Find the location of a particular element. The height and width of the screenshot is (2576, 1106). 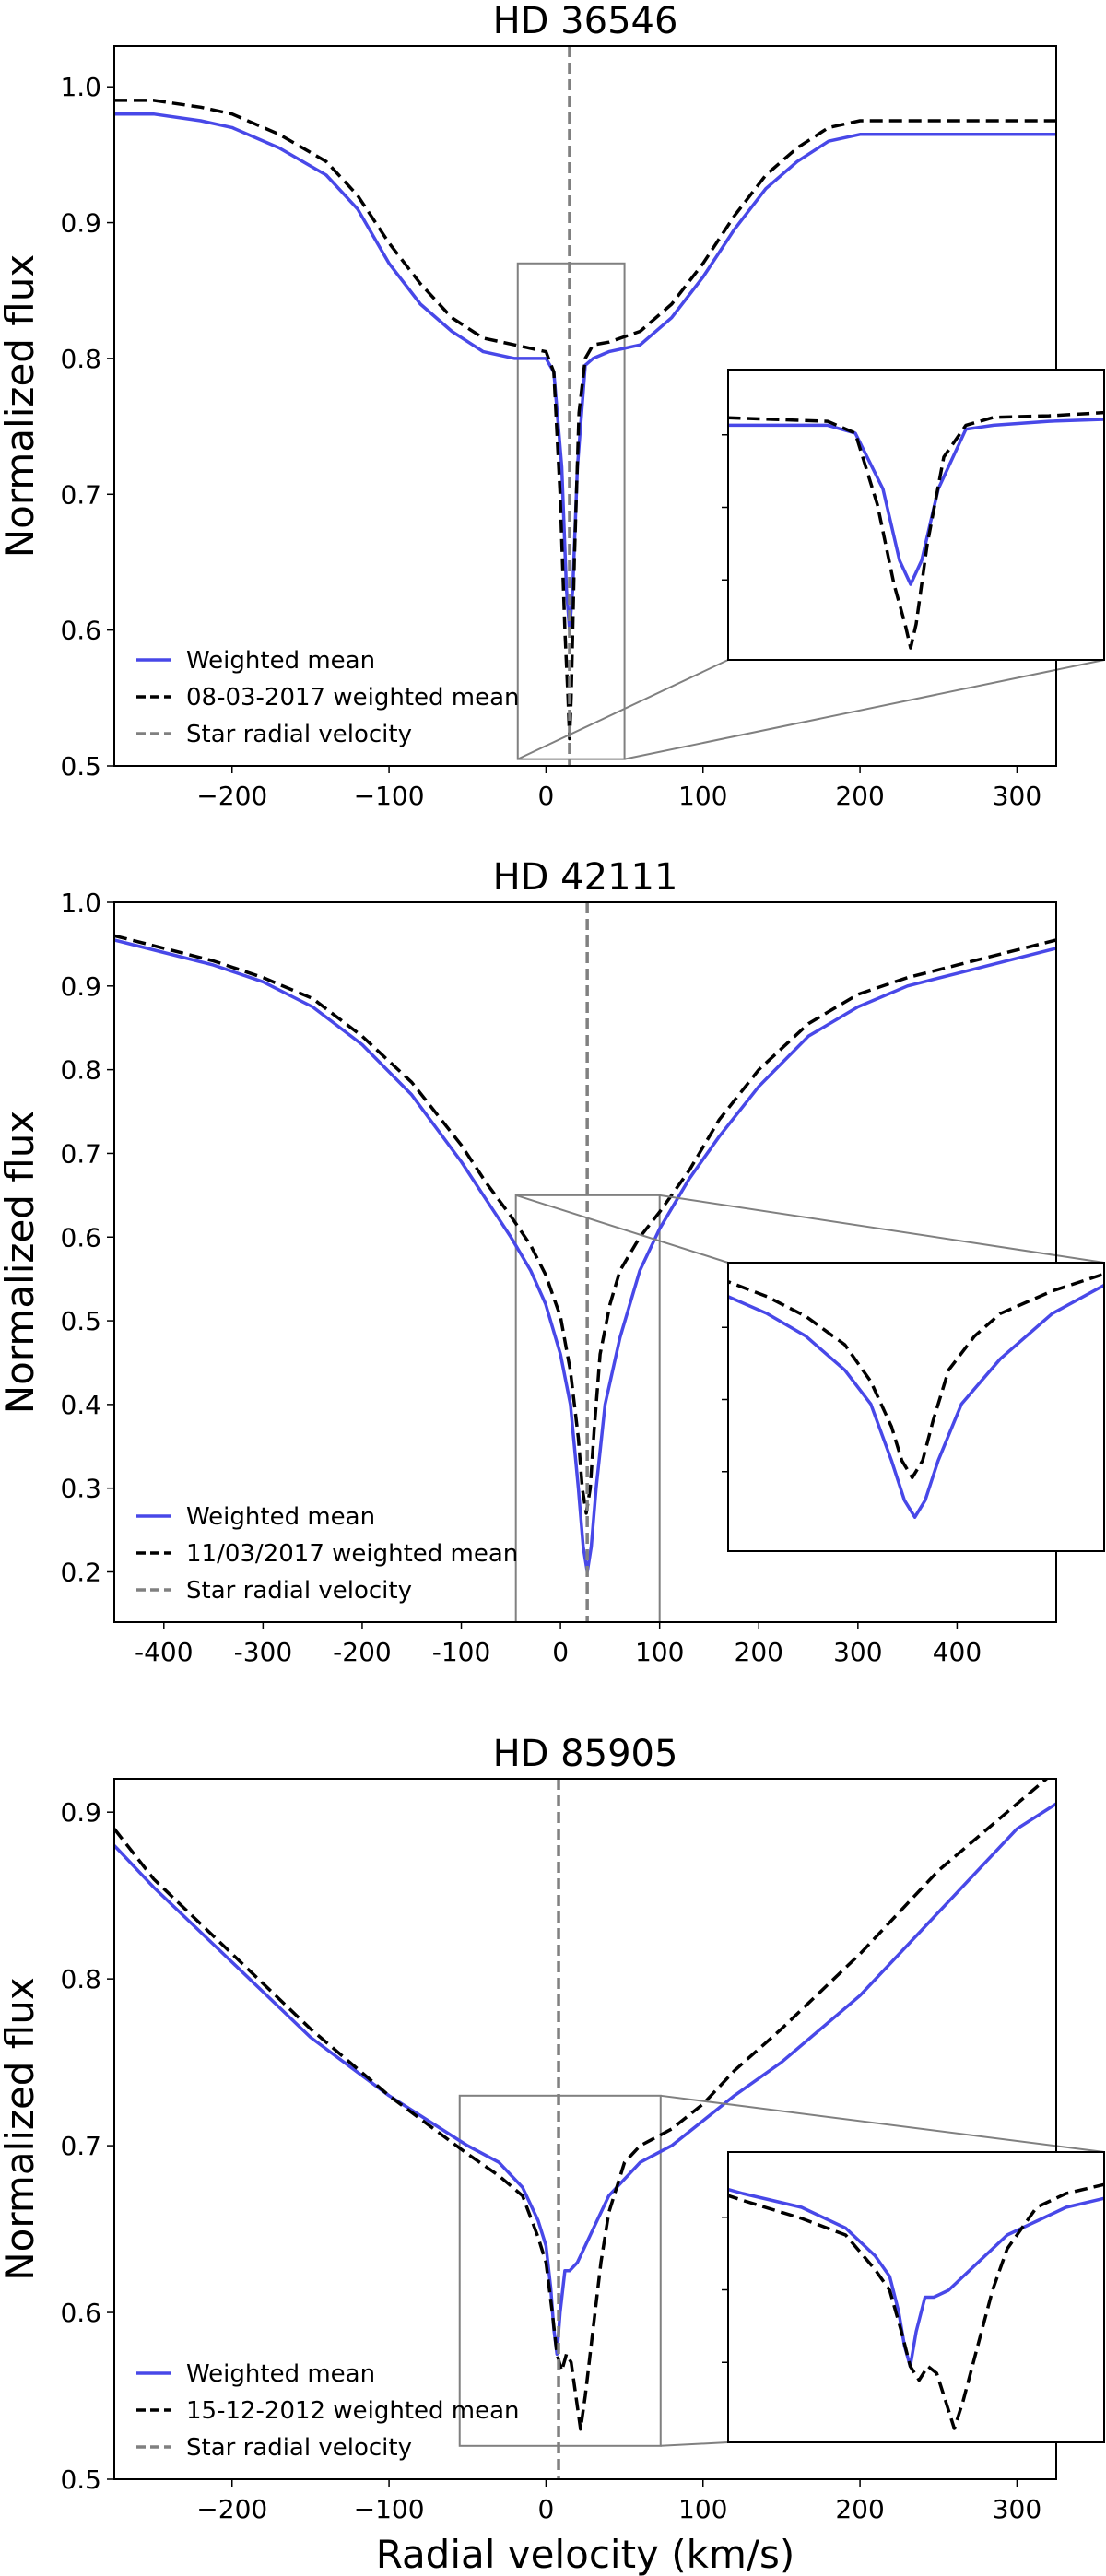

chart-title: HD 42111 is located at coordinates (585, 877).